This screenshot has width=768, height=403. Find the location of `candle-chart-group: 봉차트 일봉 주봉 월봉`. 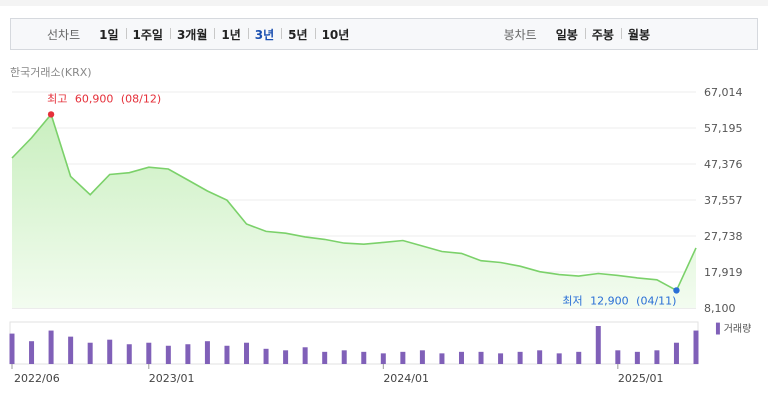

candle-chart-group: 봉차트 일봉 주봉 월봉 is located at coordinates (580, 34).